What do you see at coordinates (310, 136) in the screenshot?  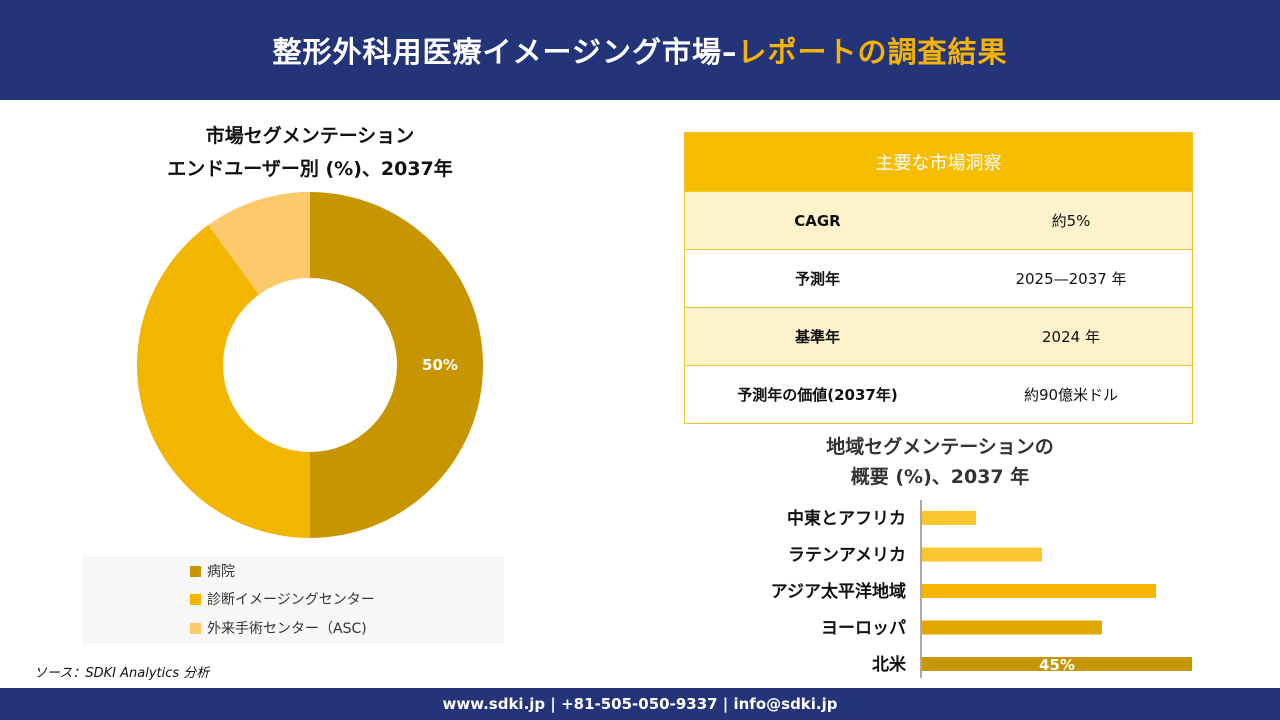 I see `pie-title-line1: 市場セグメンテーション` at bounding box center [310, 136].